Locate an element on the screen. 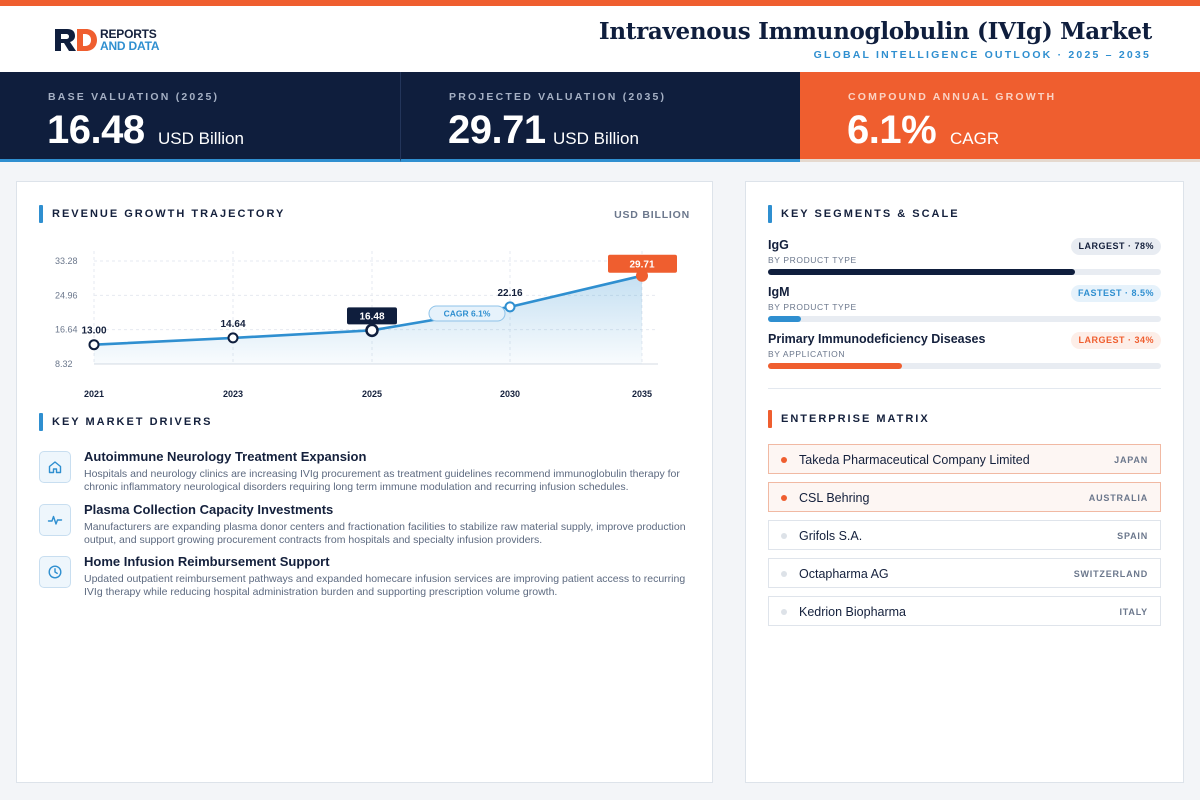  pulse-icon is located at coordinates (55, 520).